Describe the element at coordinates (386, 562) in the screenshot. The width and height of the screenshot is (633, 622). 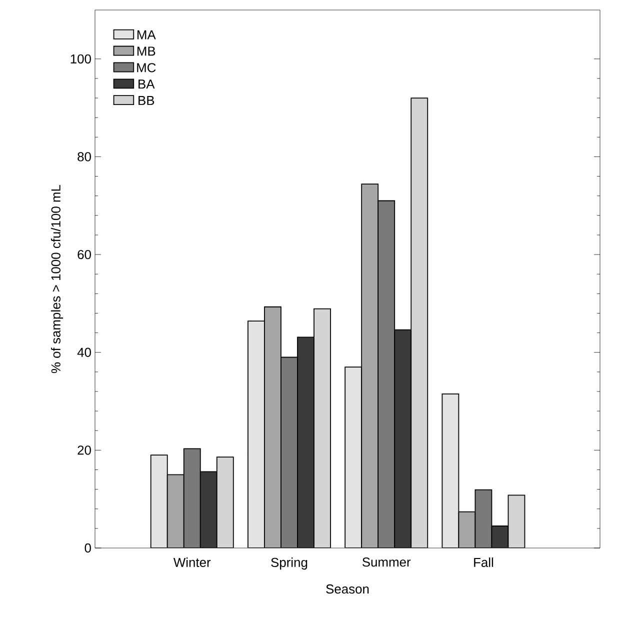
I see `x-tick-label: Summer` at that location.